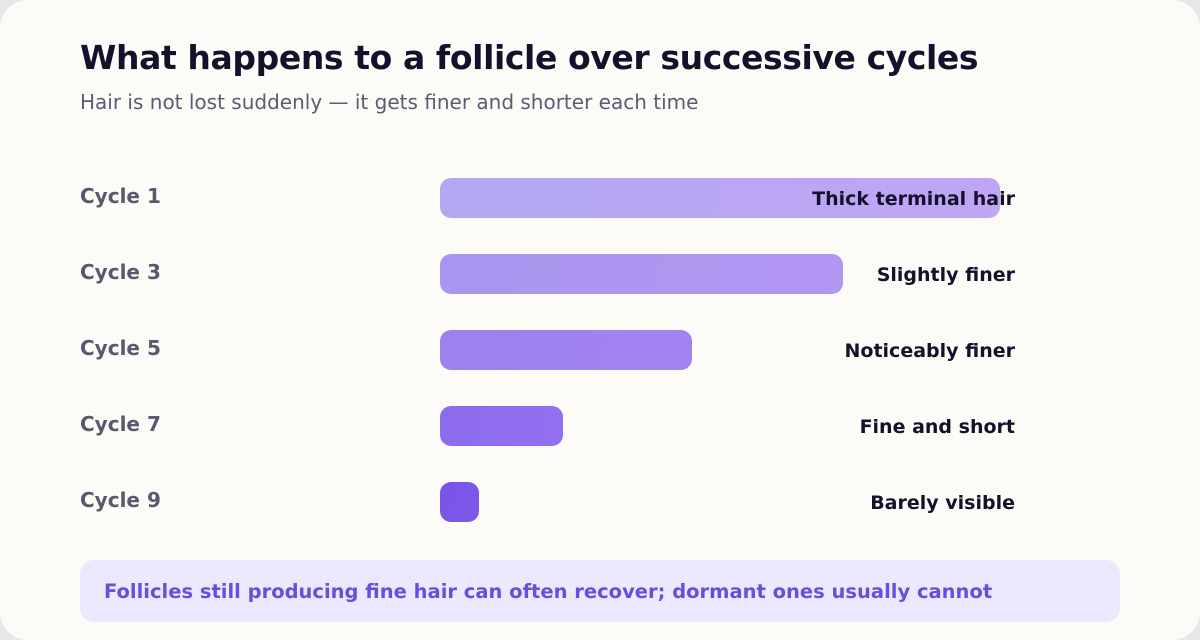 This screenshot has width=1200, height=640. What do you see at coordinates (945, 275) in the screenshot?
I see `data-label: Slightly finer` at bounding box center [945, 275].